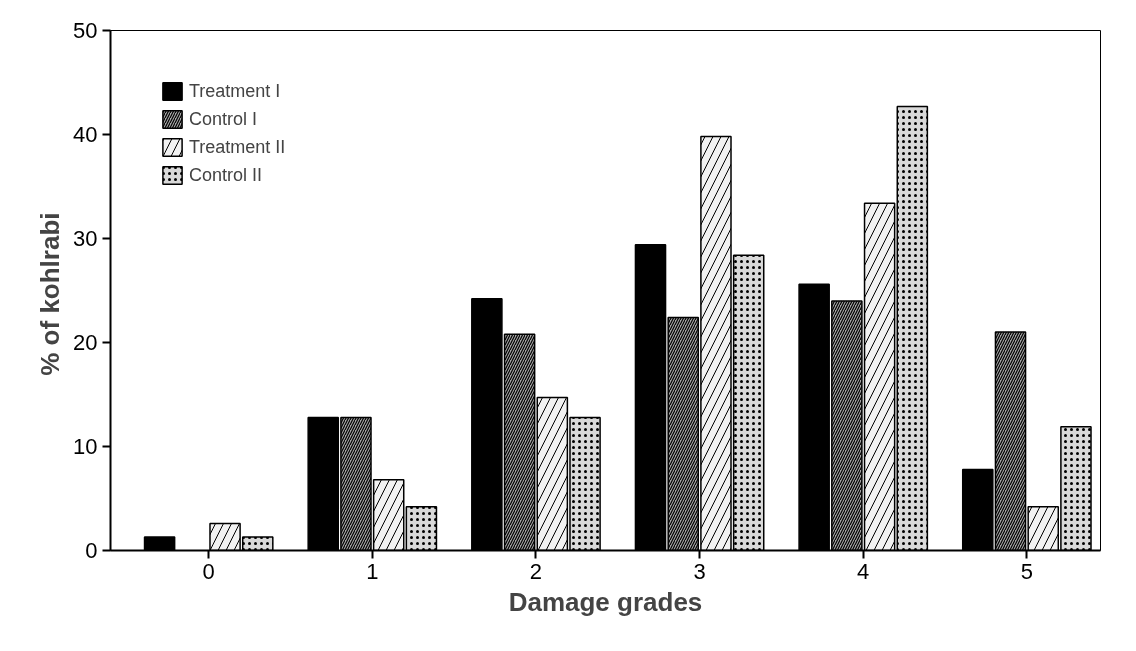 The width and height of the screenshot is (1136, 651). What do you see at coordinates (235, 91) in the screenshot?
I see `legend-label: Treatment I` at bounding box center [235, 91].